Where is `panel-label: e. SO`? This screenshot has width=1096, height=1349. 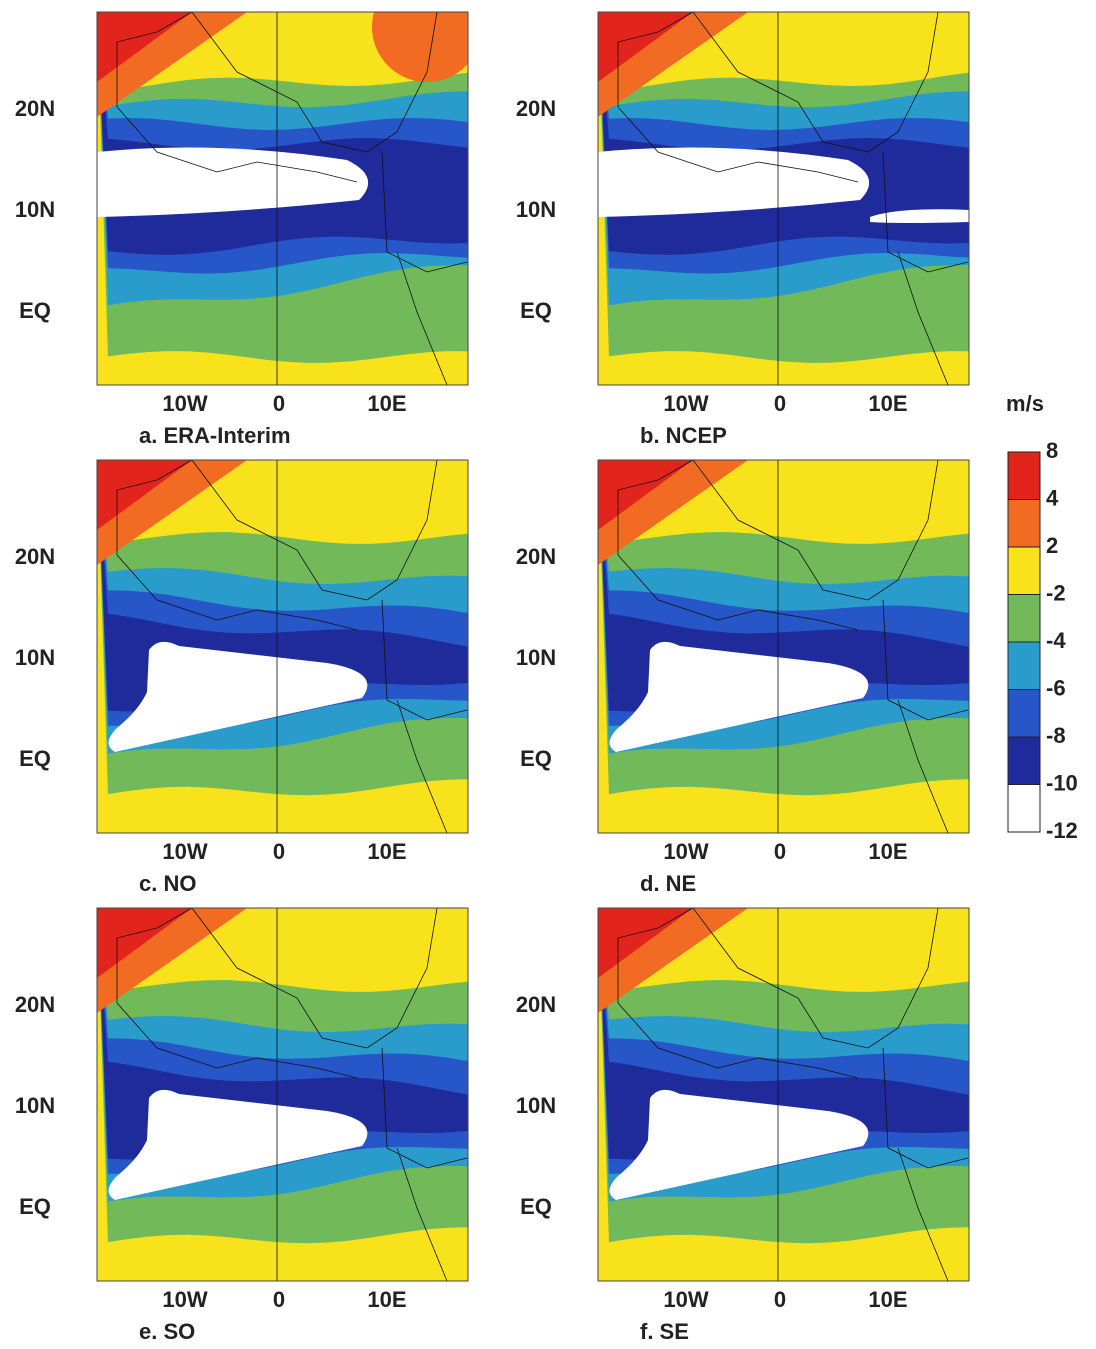 panel-label: e. SO is located at coordinates (167, 1331).